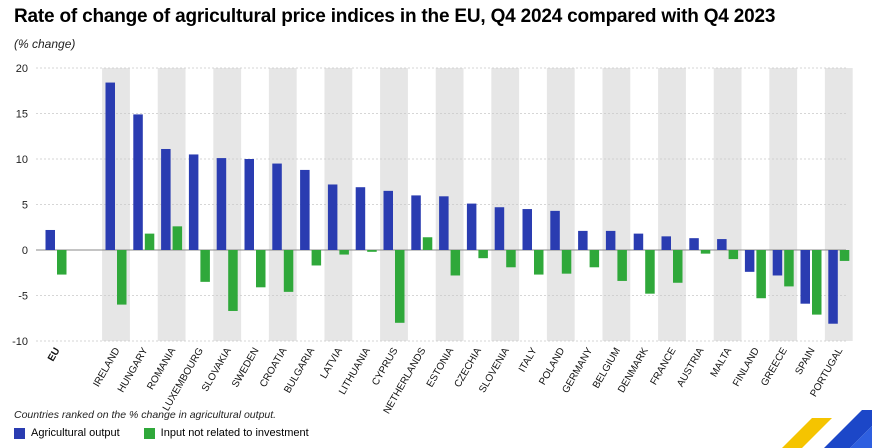 This screenshot has height=448, width=872. I want to click on legend-item-input-not-related: Input not related to investment, so click(226, 433).